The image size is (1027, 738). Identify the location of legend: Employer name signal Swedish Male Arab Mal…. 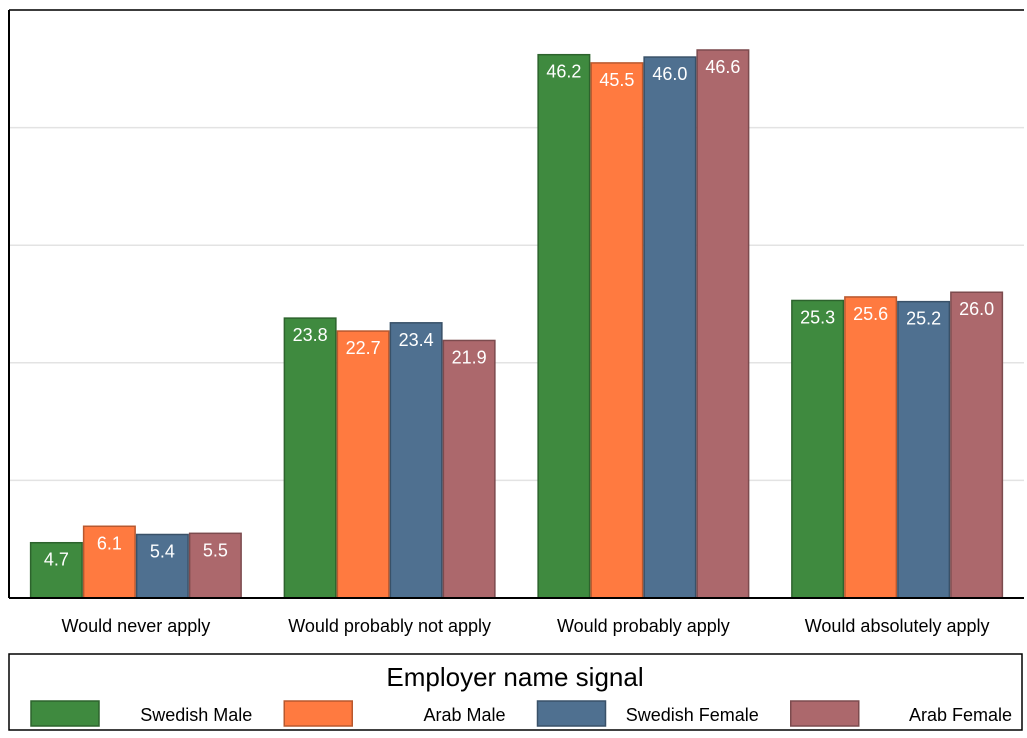
(515, 692).